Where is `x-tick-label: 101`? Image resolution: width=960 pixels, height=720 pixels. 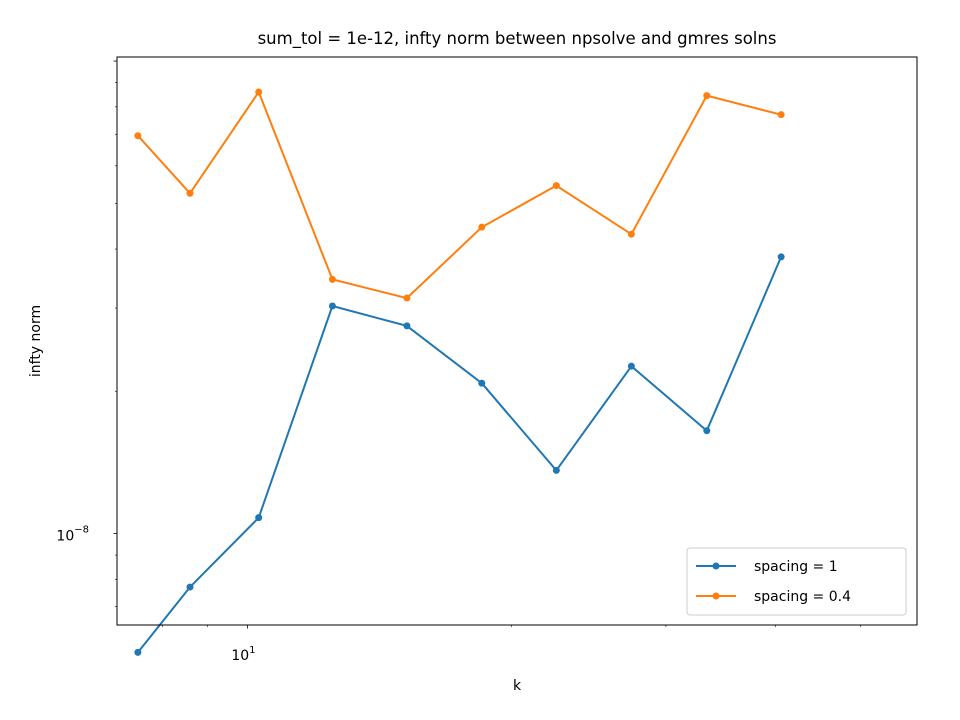
x-tick-label: 101 is located at coordinates (243, 654).